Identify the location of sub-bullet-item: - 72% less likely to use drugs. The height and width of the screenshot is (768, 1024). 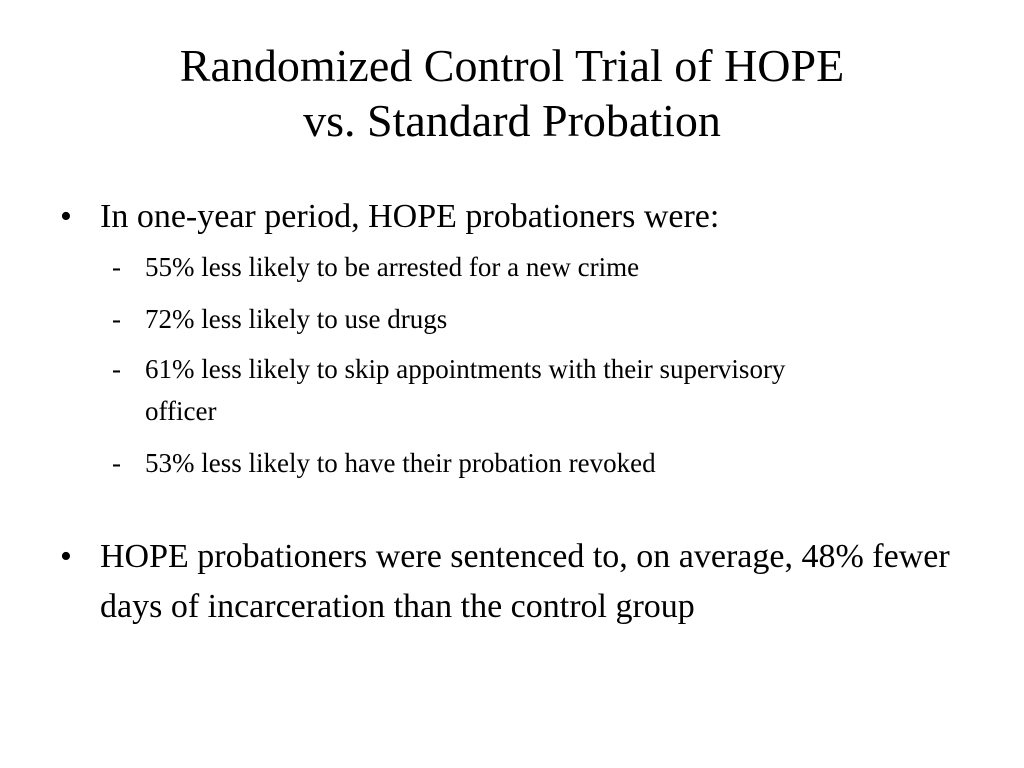
(542, 319).